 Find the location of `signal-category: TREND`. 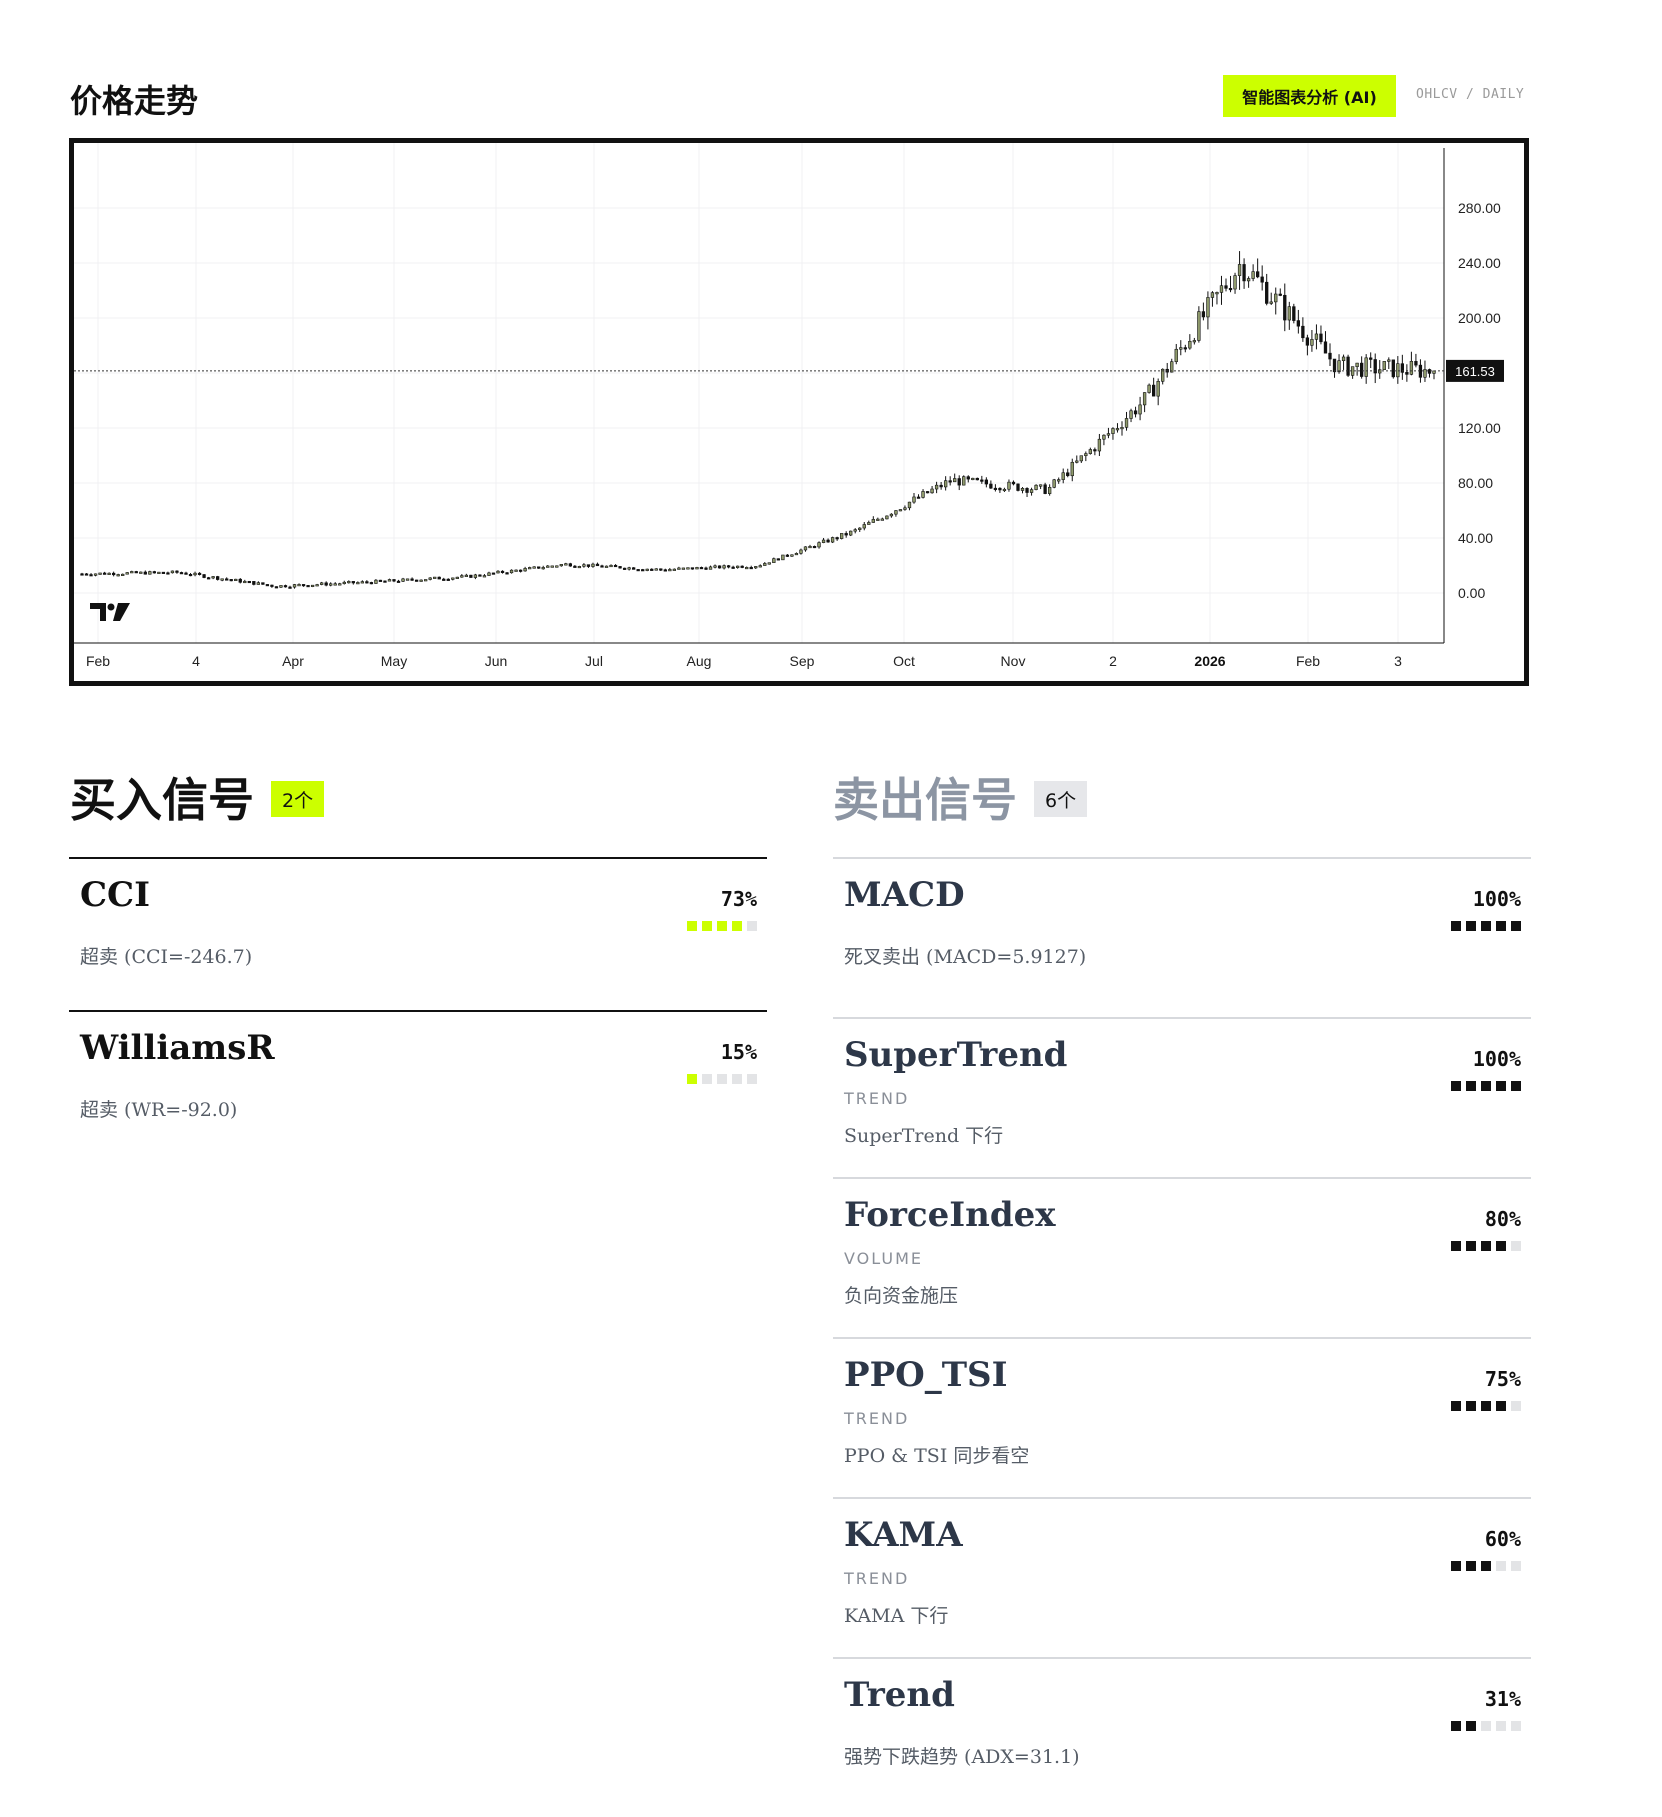

signal-category: TREND is located at coordinates (877, 1578).